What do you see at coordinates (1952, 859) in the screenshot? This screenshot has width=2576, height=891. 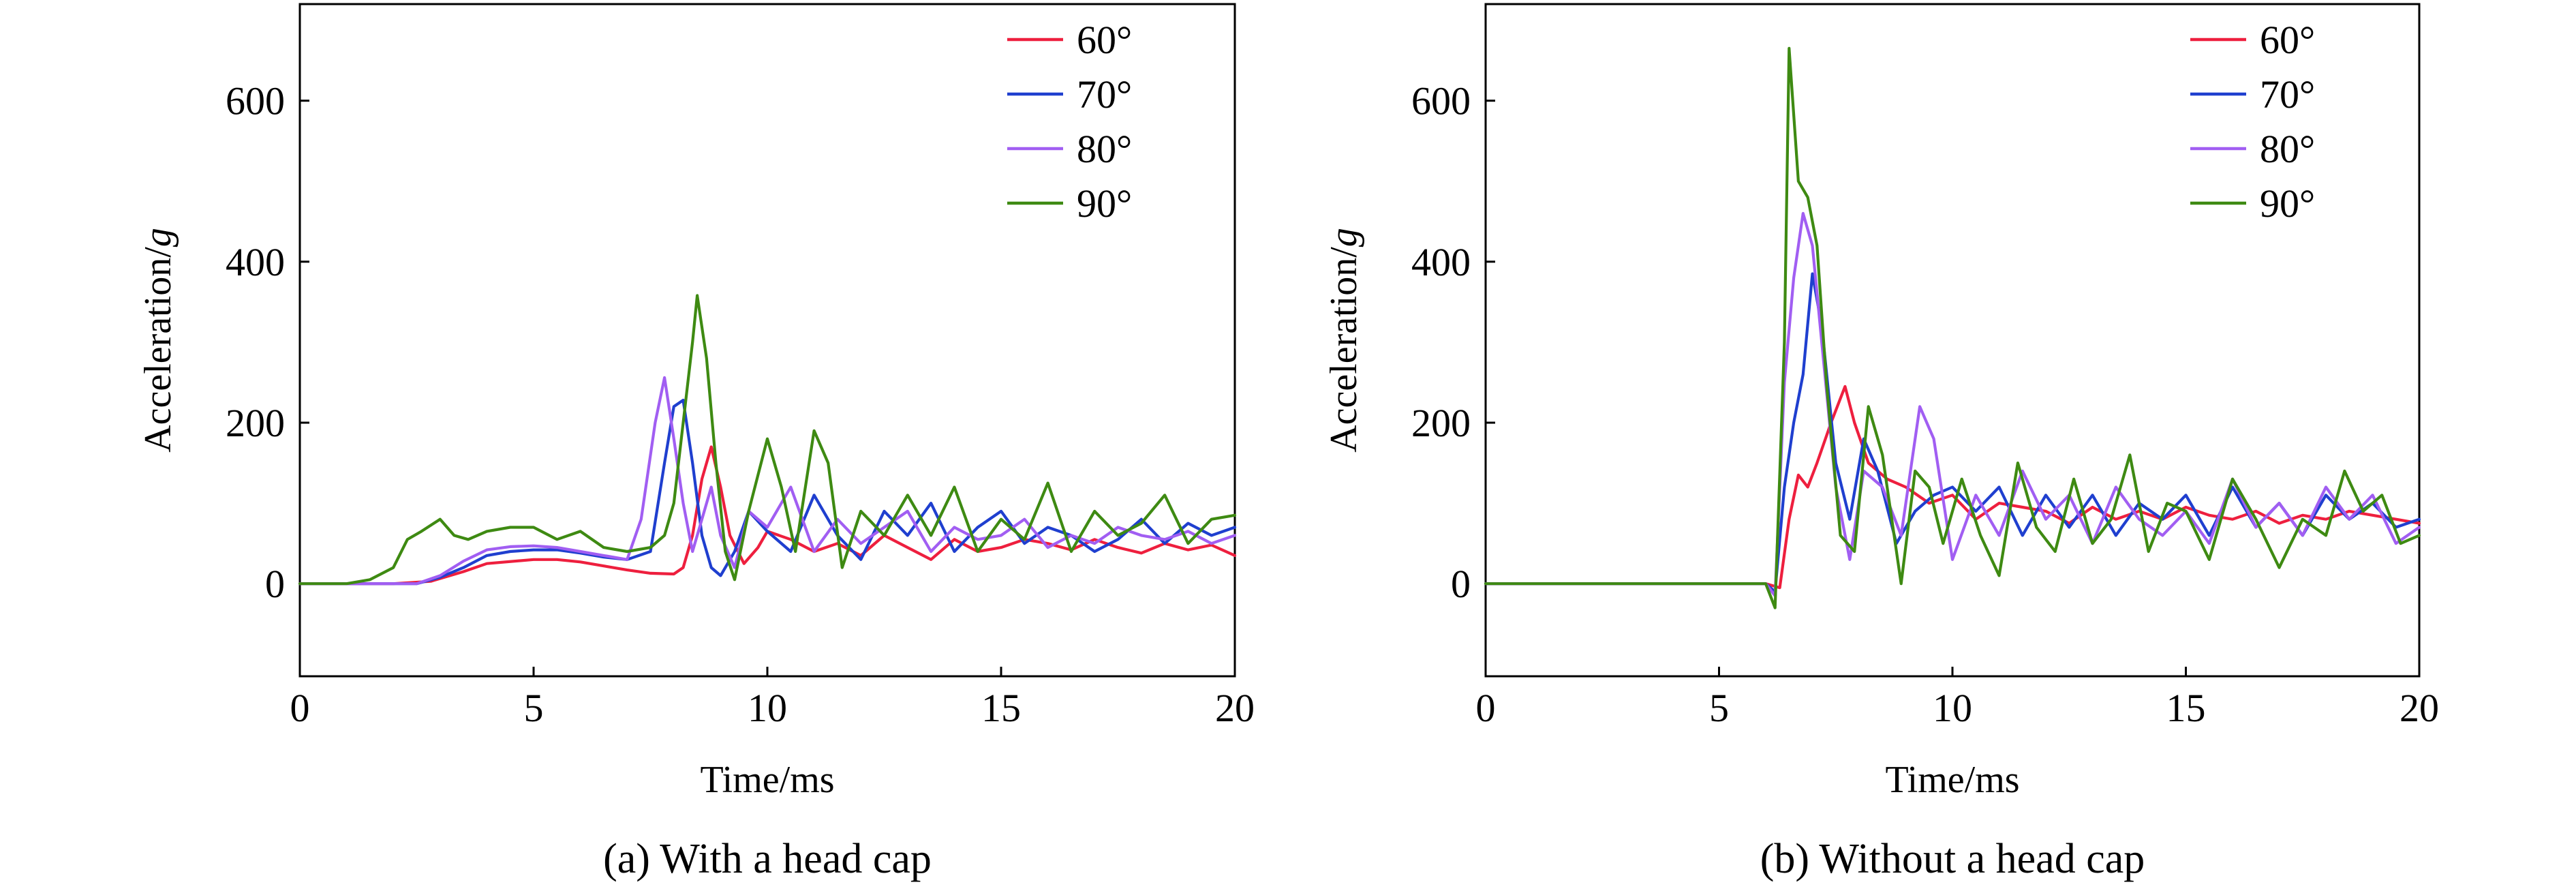 I see `panel-b-caption: (b) Without a head cap` at bounding box center [1952, 859].